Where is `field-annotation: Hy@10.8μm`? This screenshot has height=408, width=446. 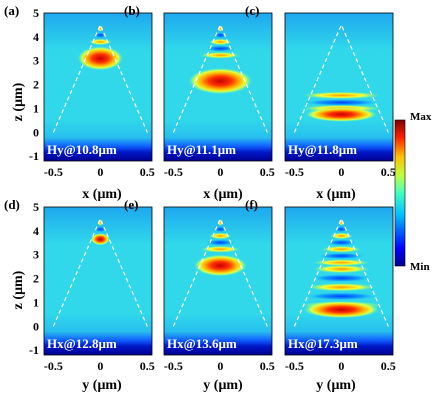 field-annotation: Hy@10.8μm is located at coordinates (82, 149).